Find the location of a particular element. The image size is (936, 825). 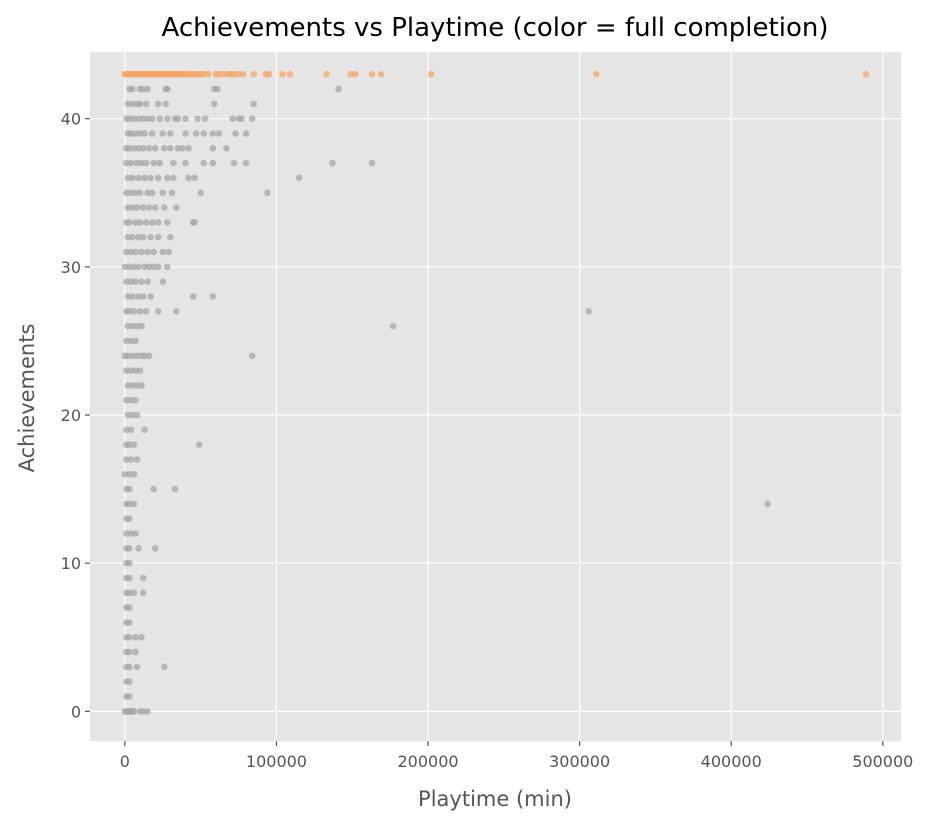

x-tick-label: 100000 is located at coordinates (276, 761).